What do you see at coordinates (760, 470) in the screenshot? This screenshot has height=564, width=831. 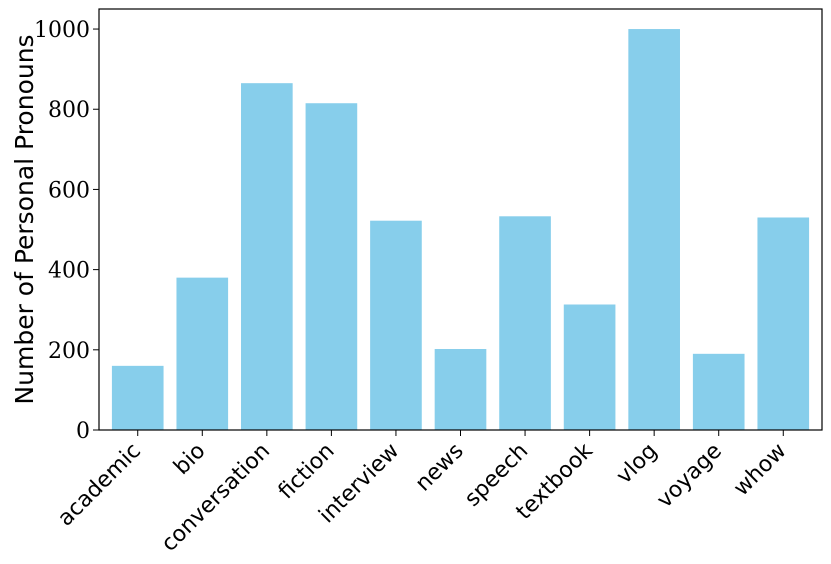 I see `x-tick-label: whow` at bounding box center [760, 470].